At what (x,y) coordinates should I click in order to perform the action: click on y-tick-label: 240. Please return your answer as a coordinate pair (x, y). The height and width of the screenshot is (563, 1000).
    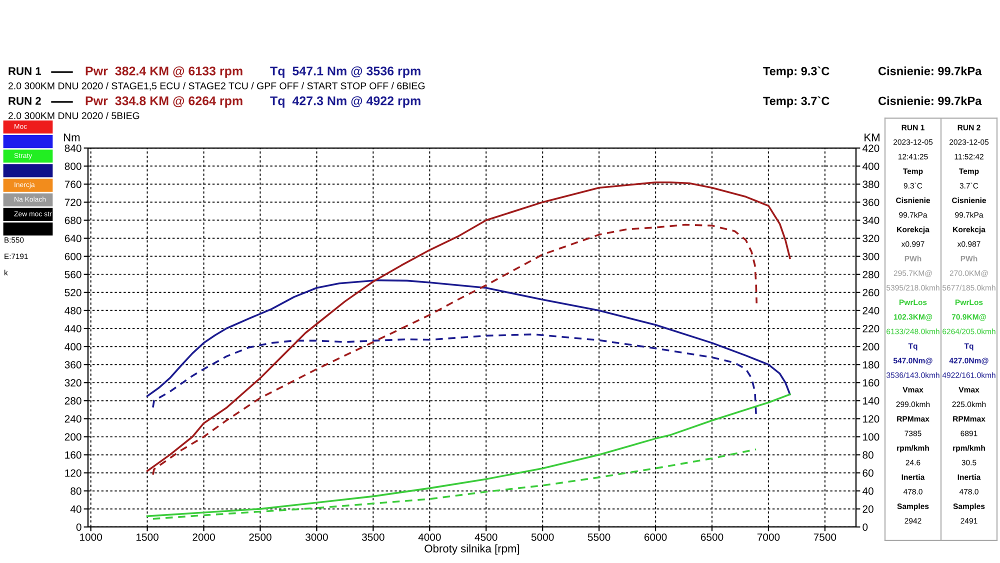
    Looking at the image, I should click on (73, 419).